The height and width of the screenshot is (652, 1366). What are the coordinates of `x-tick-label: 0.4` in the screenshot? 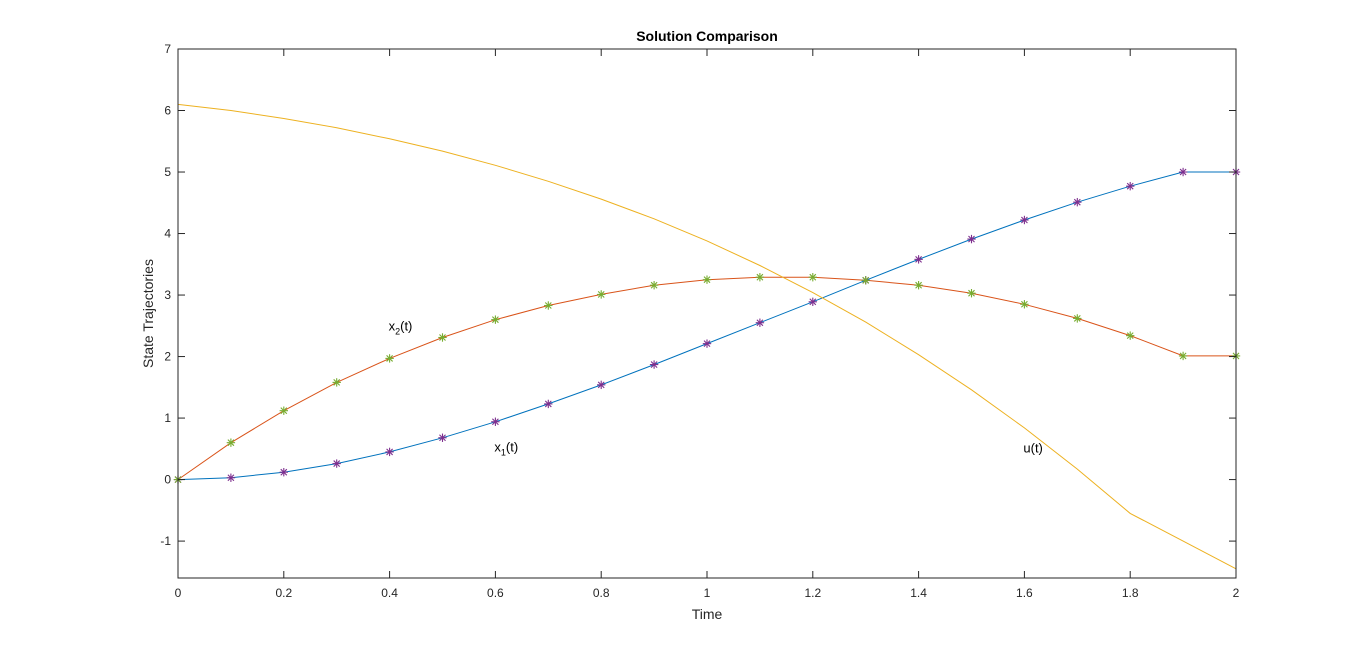 It's located at (389, 593).